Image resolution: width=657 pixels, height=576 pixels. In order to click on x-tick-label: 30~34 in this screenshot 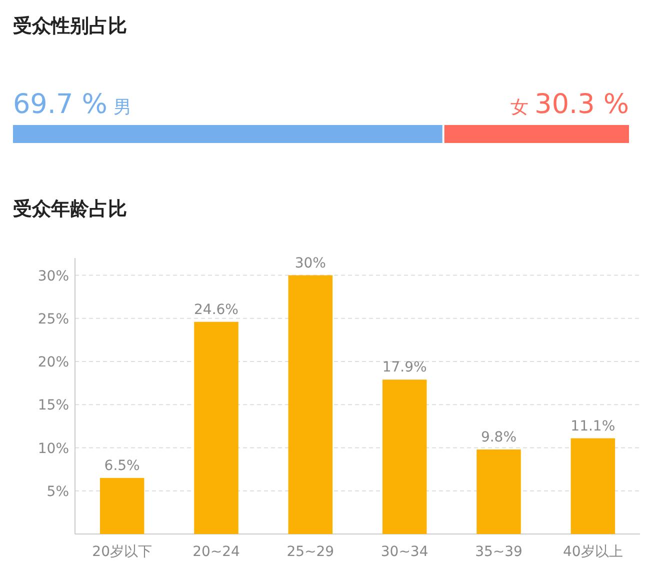, I will do `click(404, 552)`.